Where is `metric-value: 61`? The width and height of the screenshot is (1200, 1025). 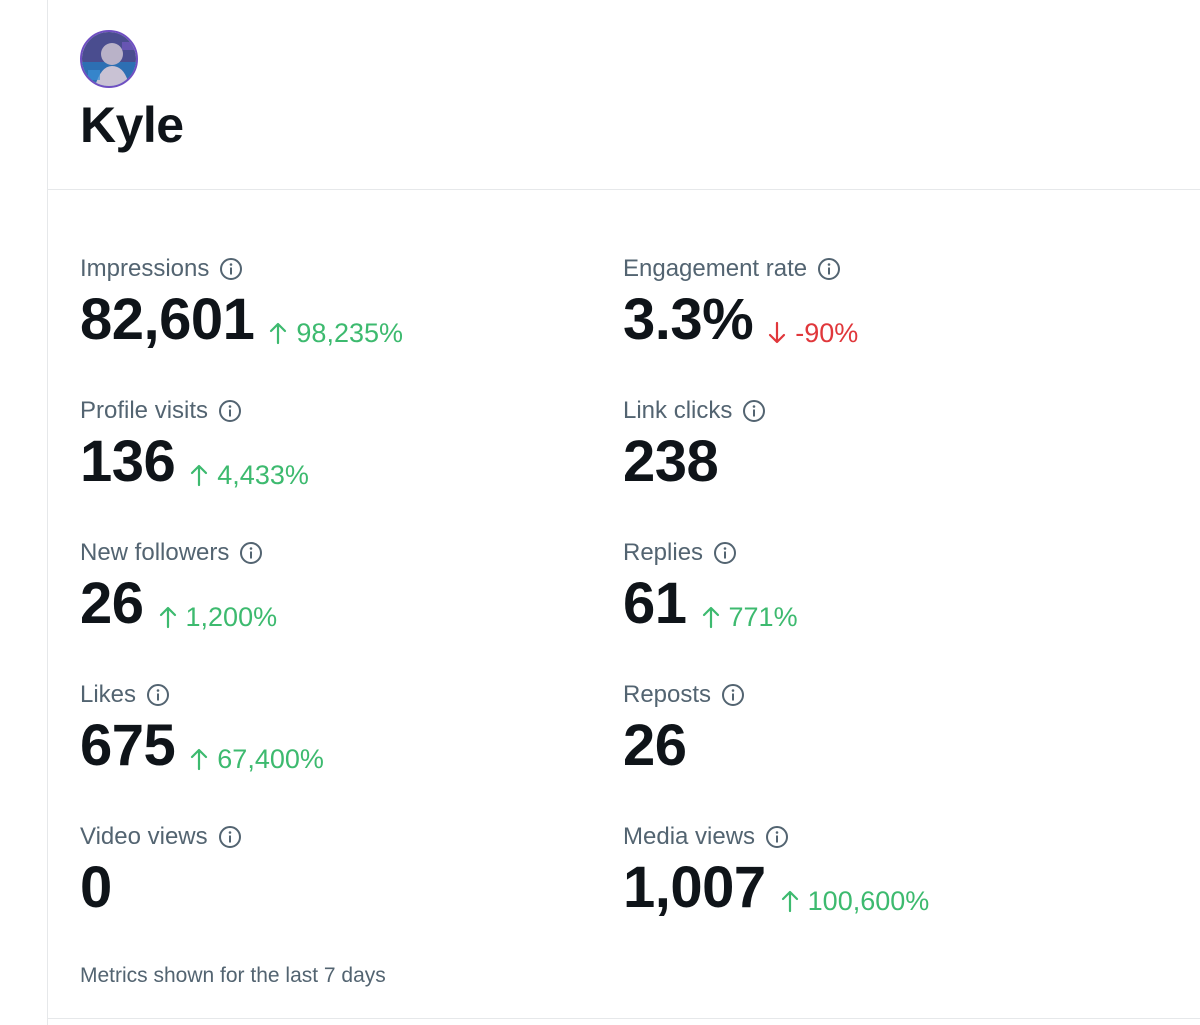
metric-value: 61 is located at coordinates (655, 603).